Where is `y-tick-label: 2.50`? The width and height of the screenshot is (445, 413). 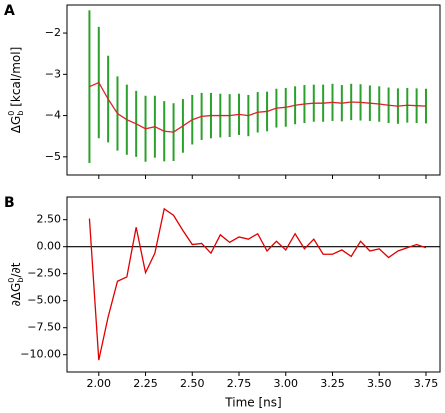 y-tick-label: 2.50 is located at coordinates (49, 219).